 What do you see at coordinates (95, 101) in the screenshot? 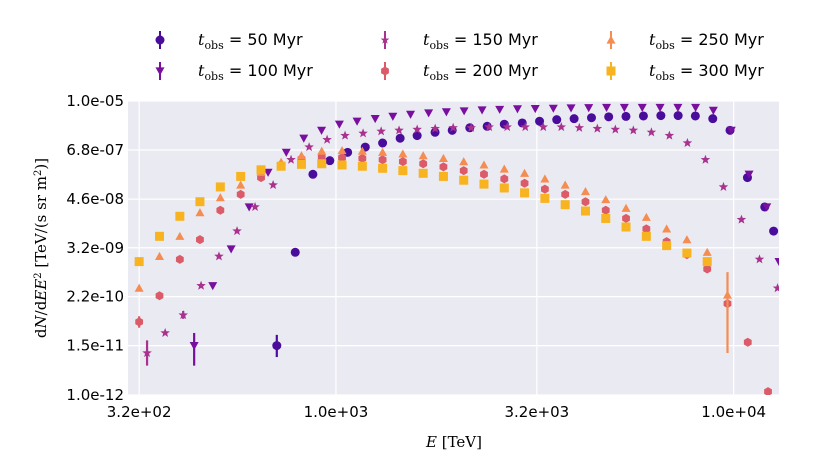
I see `y-tick-label: 1.0e-05` at bounding box center [95, 101].